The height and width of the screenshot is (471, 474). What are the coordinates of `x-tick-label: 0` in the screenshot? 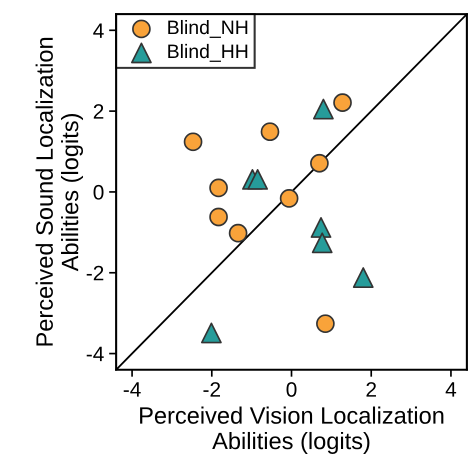 It's located at (291, 389).